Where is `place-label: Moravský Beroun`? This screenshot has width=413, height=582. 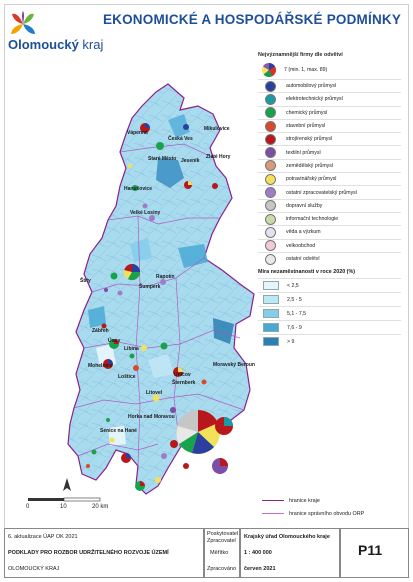 place-label: Moravský Beroun is located at coordinates (234, 365).